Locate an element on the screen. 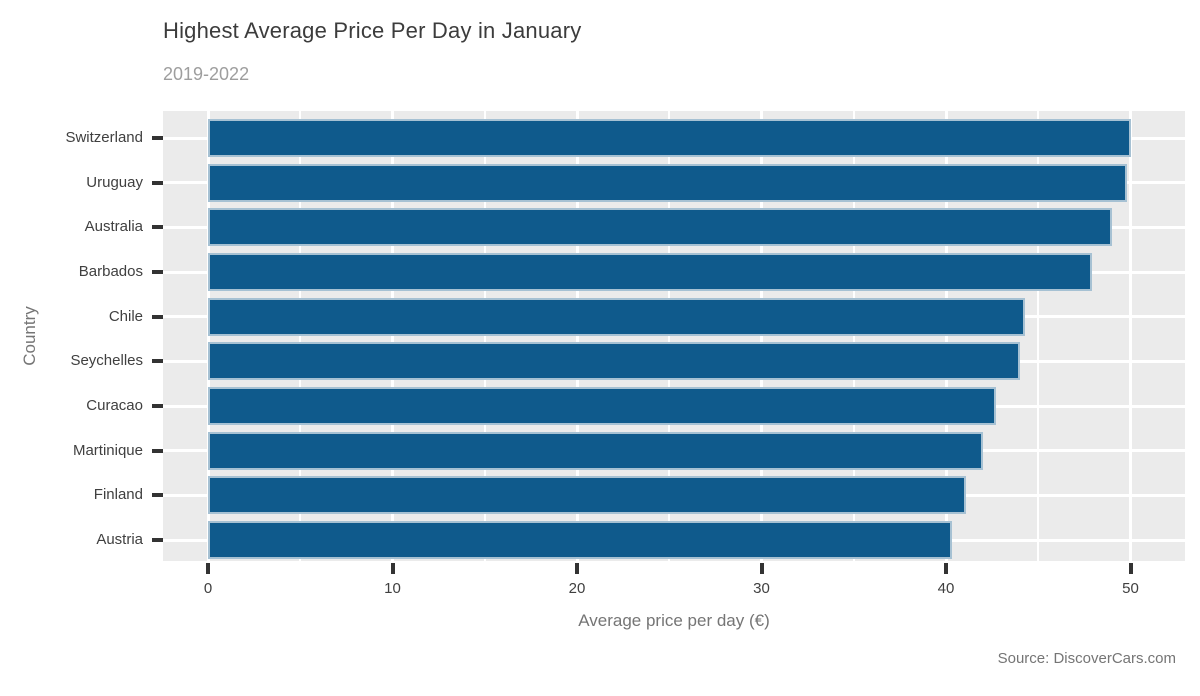 This screenshot has width=1200, height=696. x-axis-tick-label: 0 is located at coordinates (208, 588).